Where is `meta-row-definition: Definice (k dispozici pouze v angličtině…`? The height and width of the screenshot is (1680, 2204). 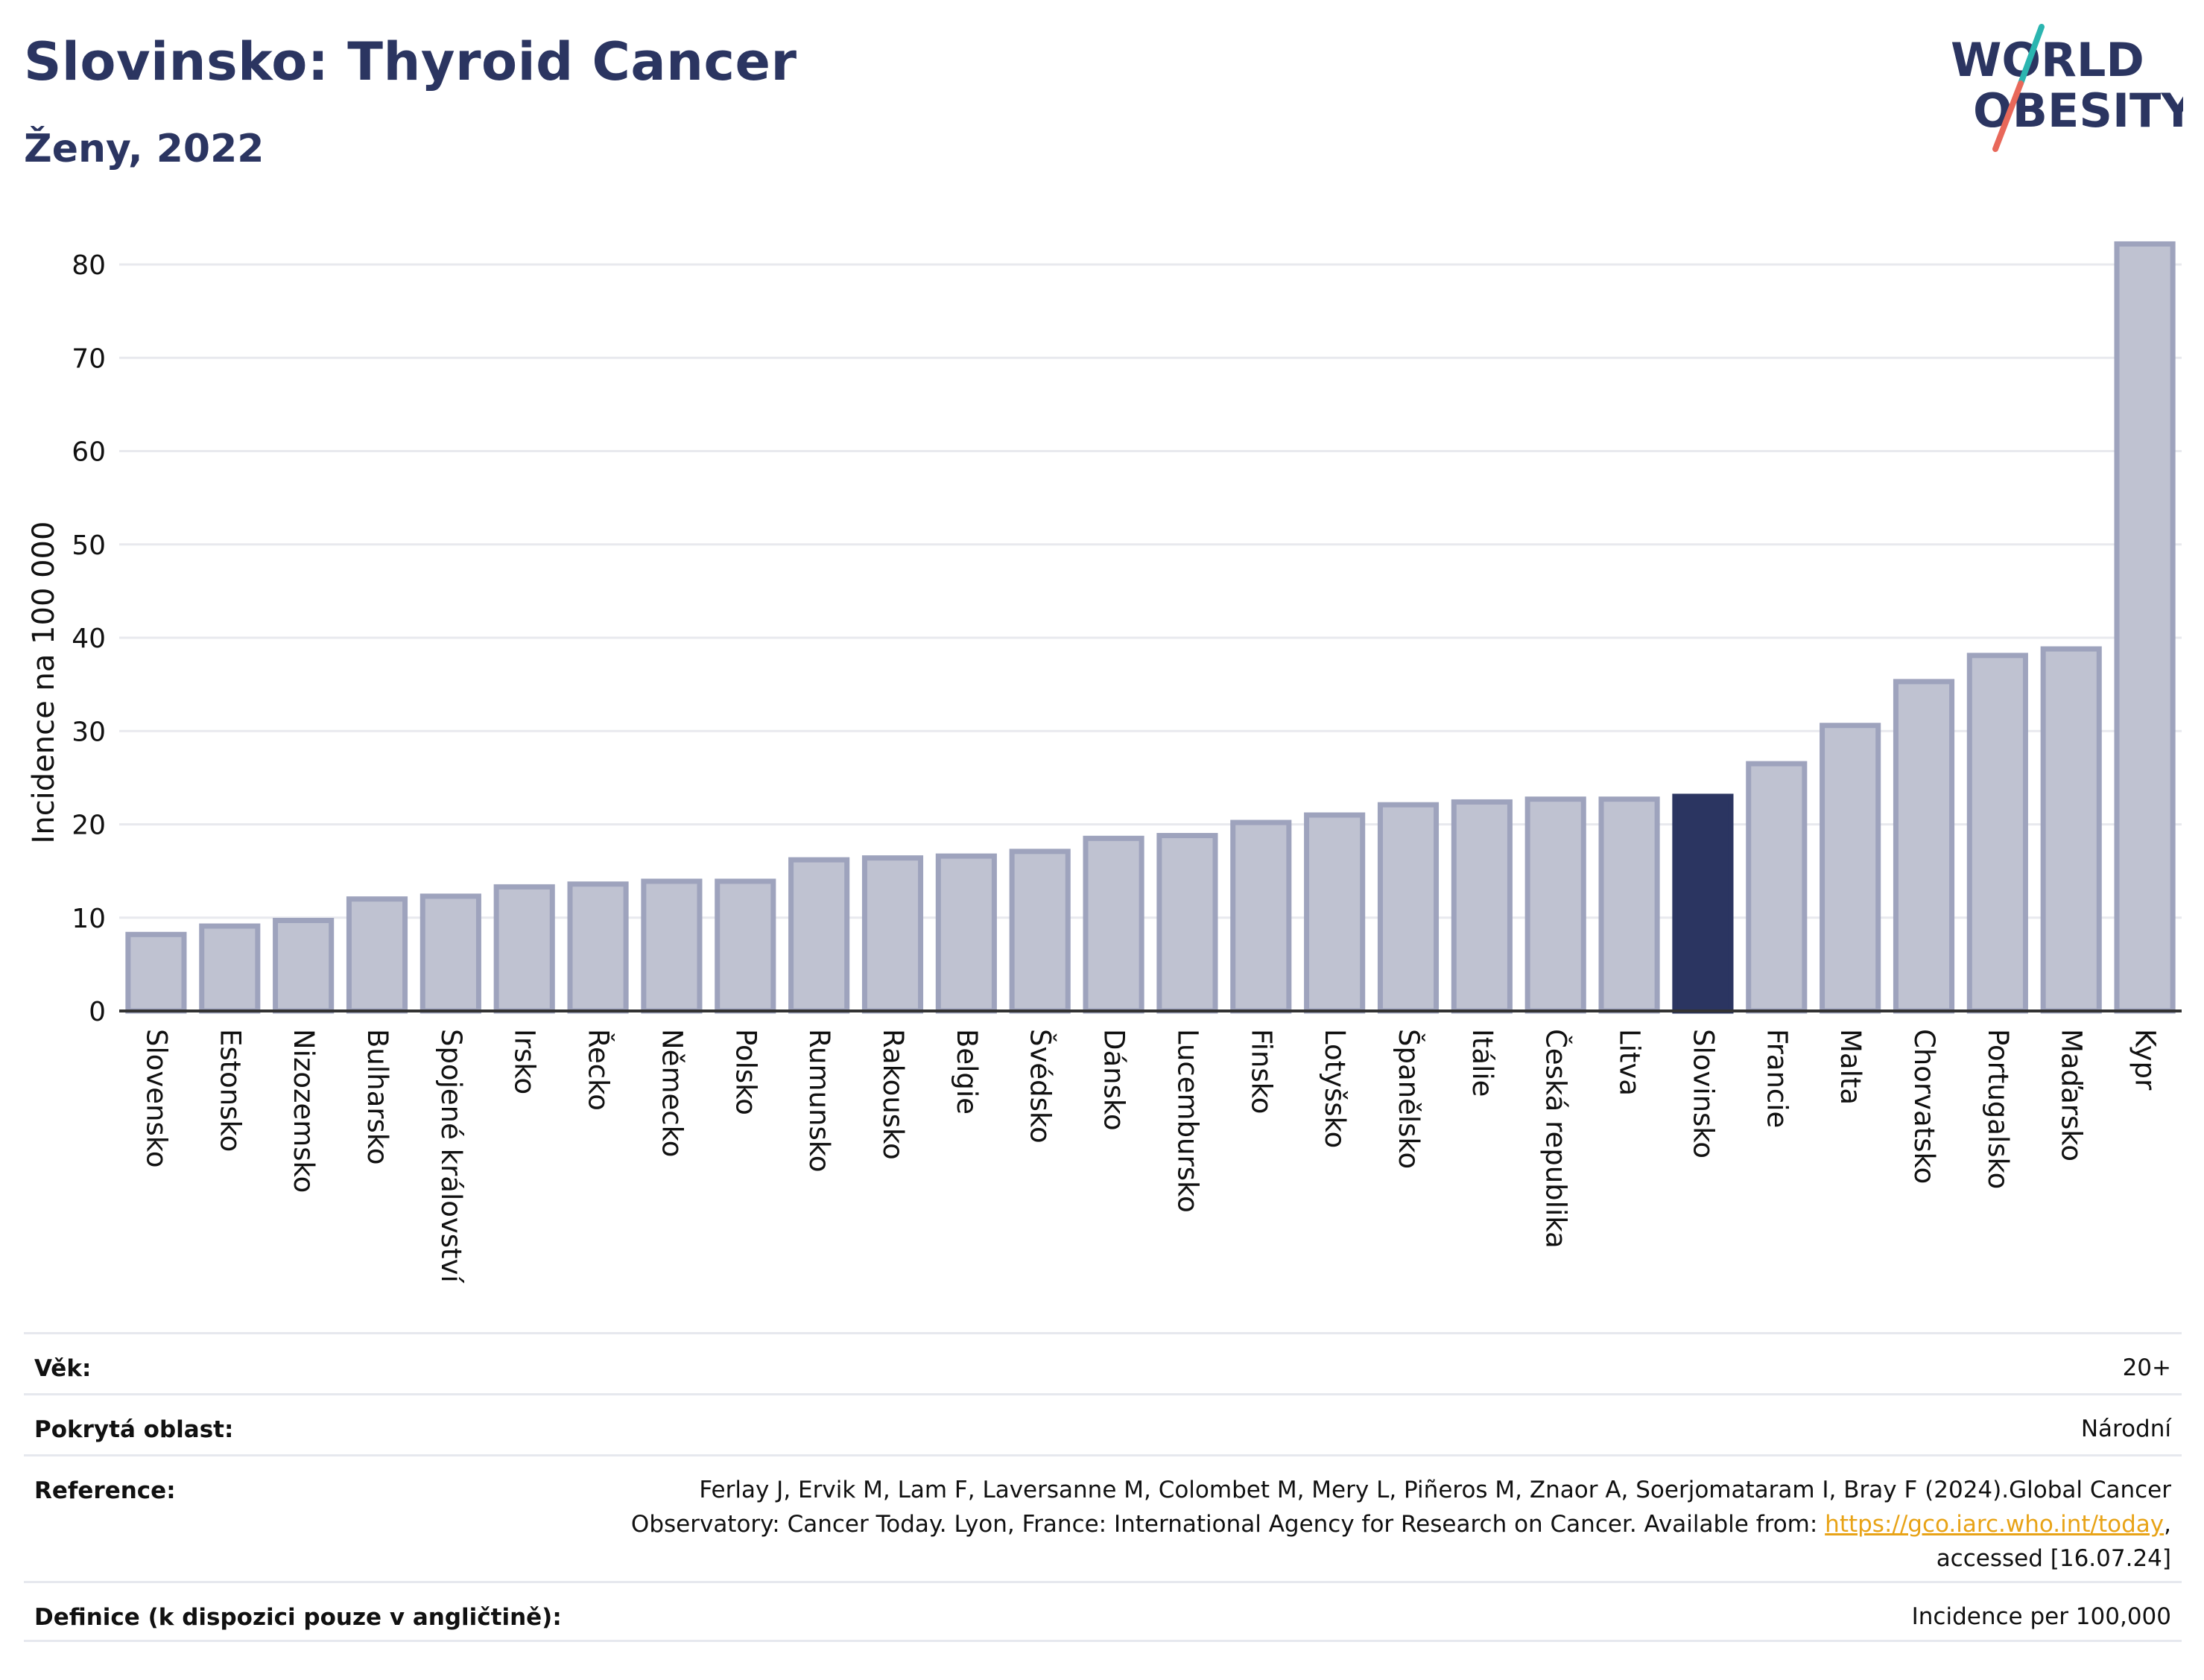
meta-row-definition: Definice (k dispozici pouze v angličtině… is located at coordinates (1103, 1611).